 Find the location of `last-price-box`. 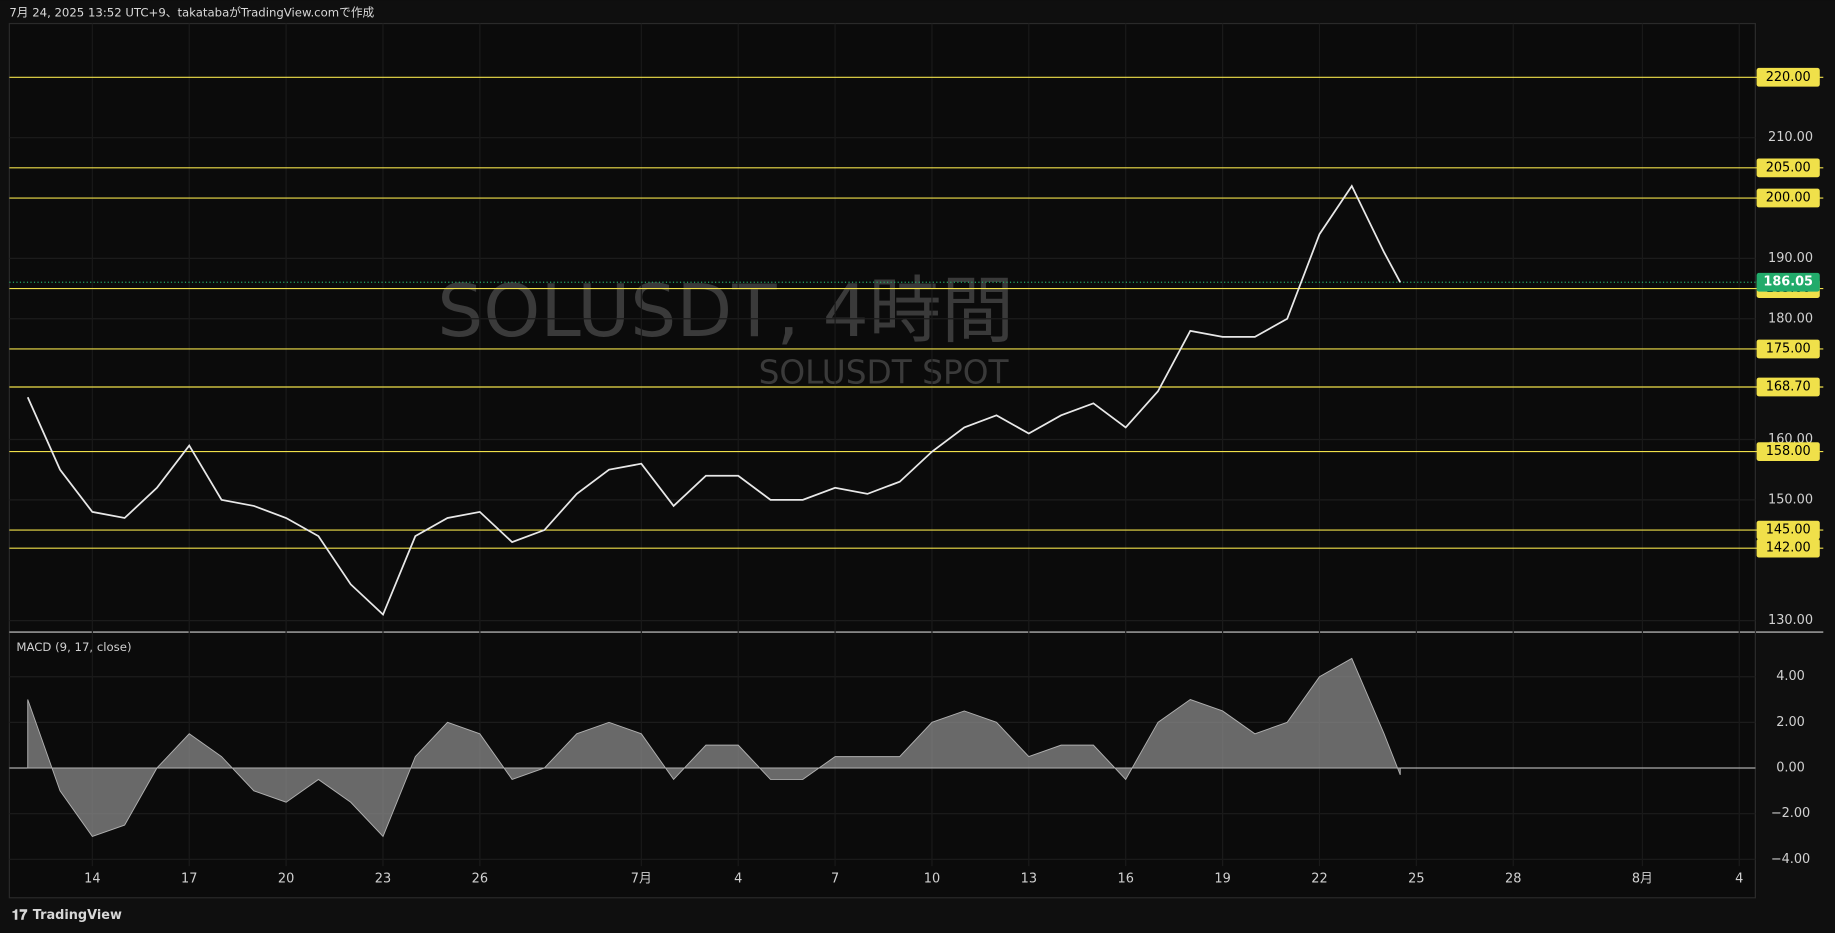

last-price-box is located at coordinates (1788, 282).